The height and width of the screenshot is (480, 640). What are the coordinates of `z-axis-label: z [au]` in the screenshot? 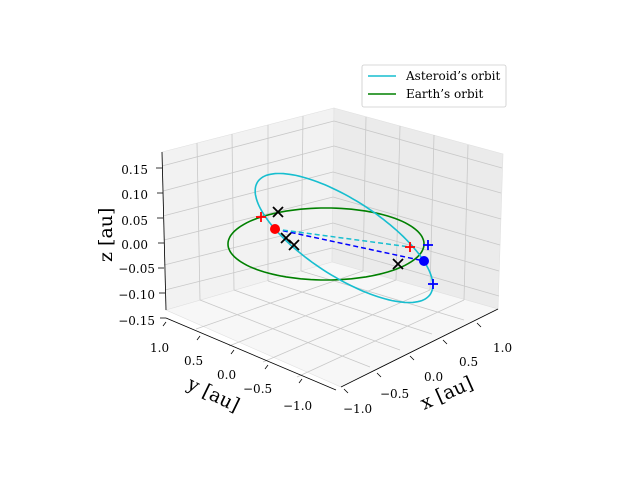 It's located at (106, 235).